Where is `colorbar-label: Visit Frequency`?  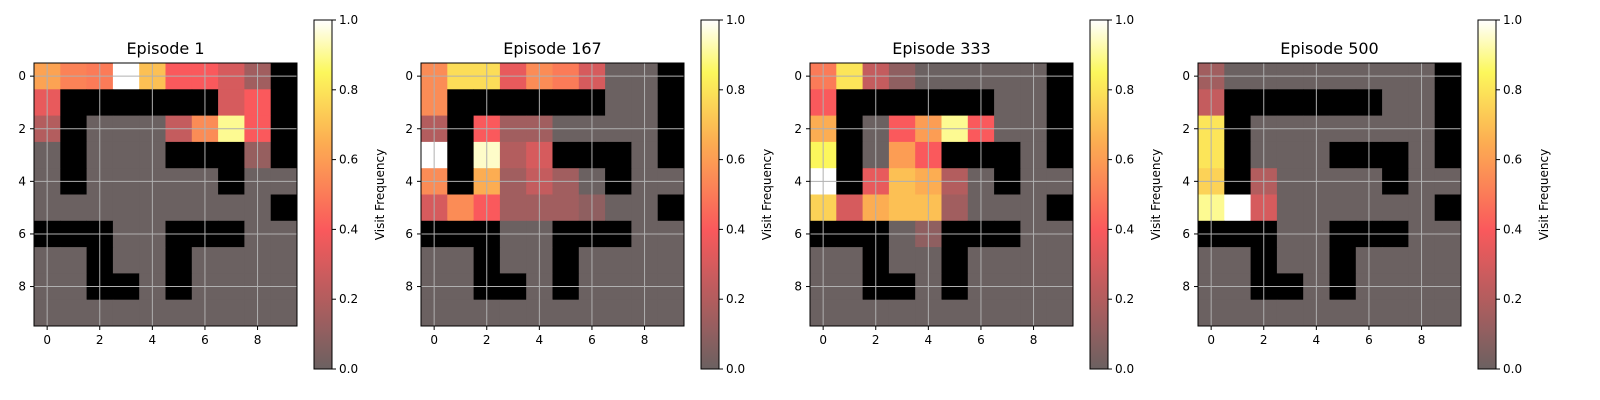 colorbar-label: Visit Frequency is located at coordinates (767, 194).